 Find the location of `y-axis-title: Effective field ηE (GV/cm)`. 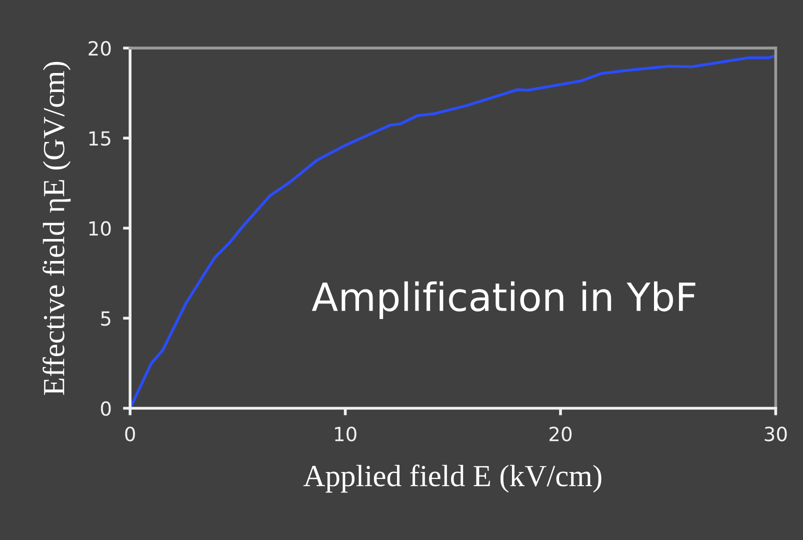

y-axis-title: Effective field ηE (GV/cm) is located at coordinates (56, 228).